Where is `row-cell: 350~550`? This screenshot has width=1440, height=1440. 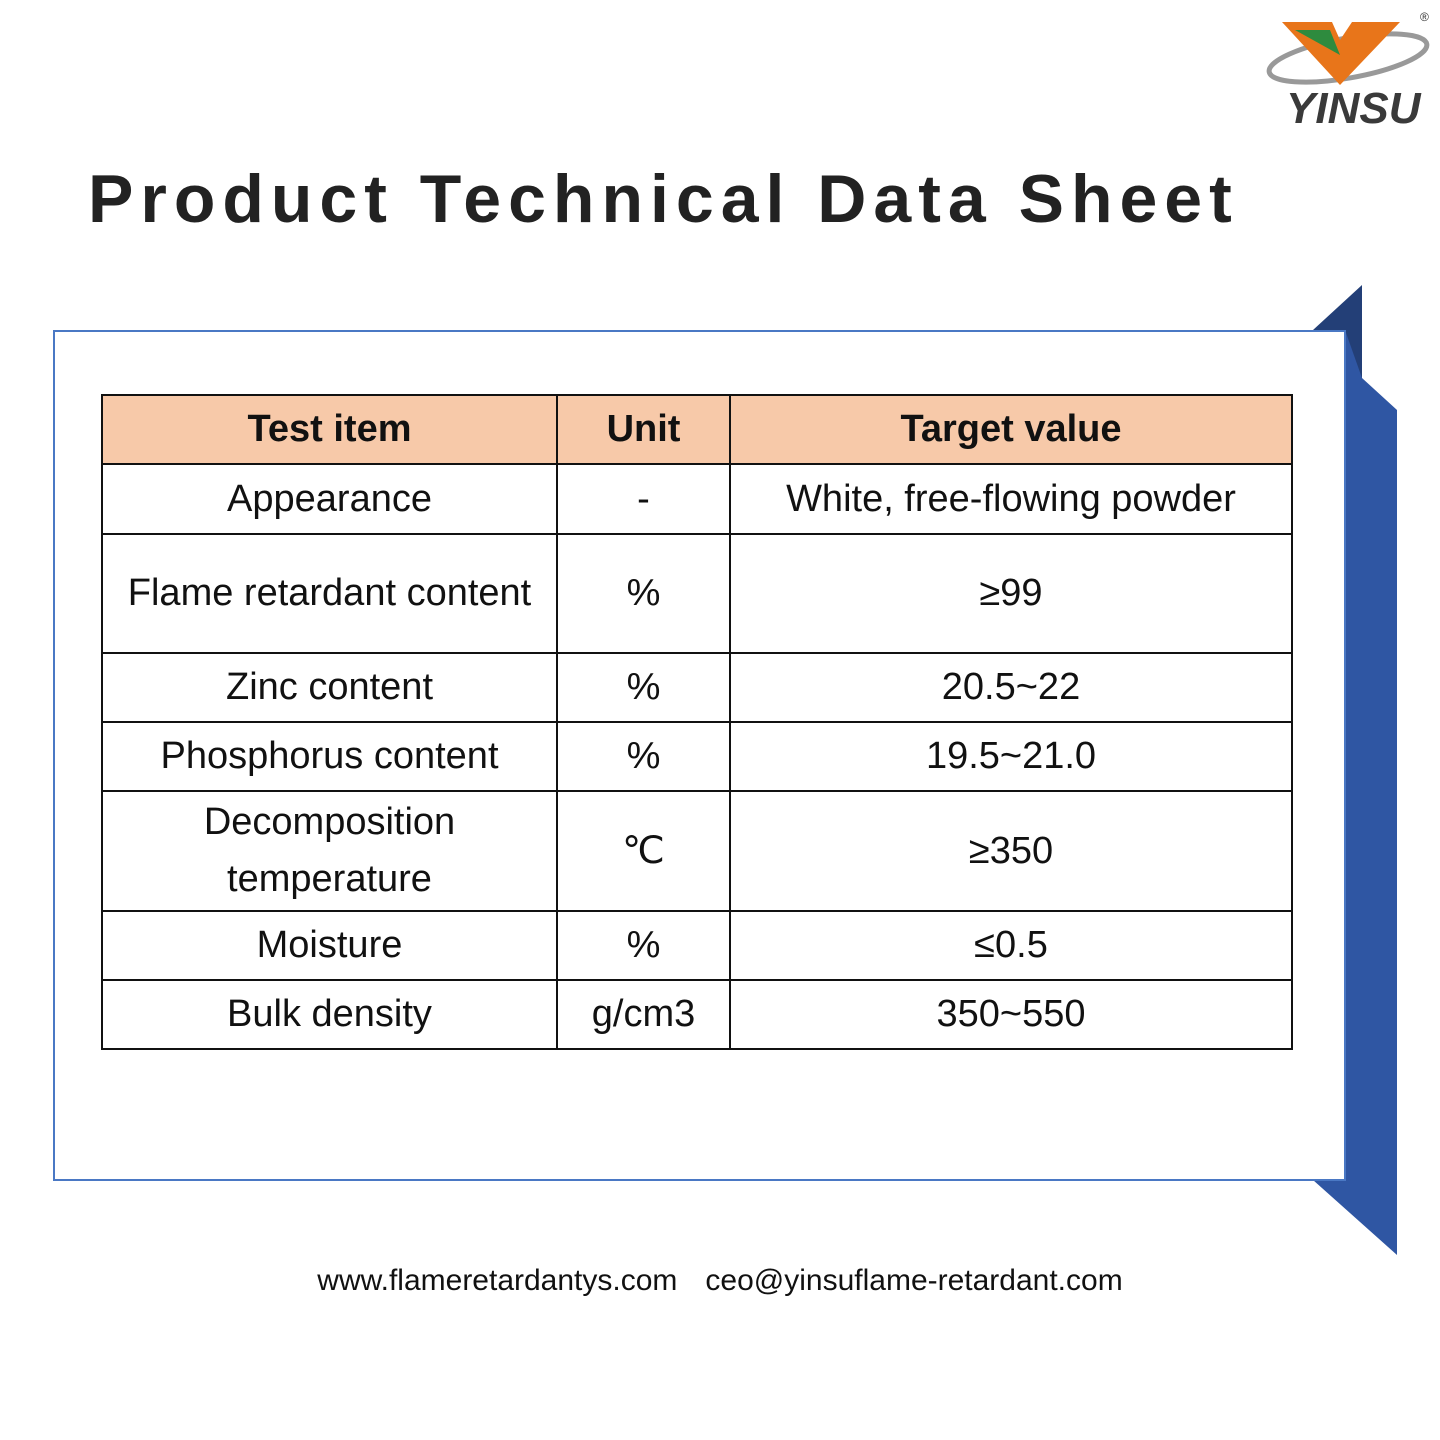
row-cell: 350~550 is located at coordinates (1011, 1014).